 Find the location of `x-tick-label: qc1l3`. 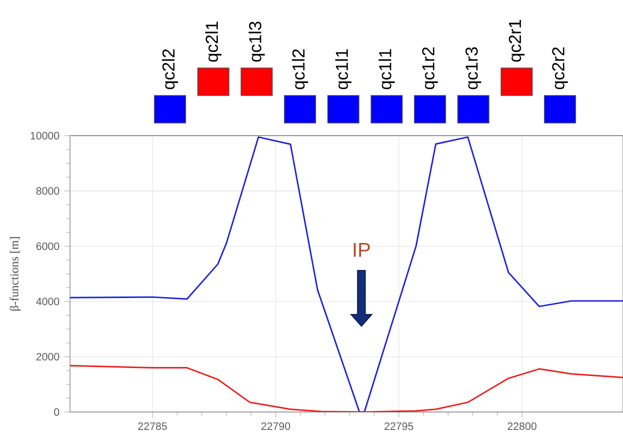

x-tick-label: qc1l3 is located at coordinates (256, 42).